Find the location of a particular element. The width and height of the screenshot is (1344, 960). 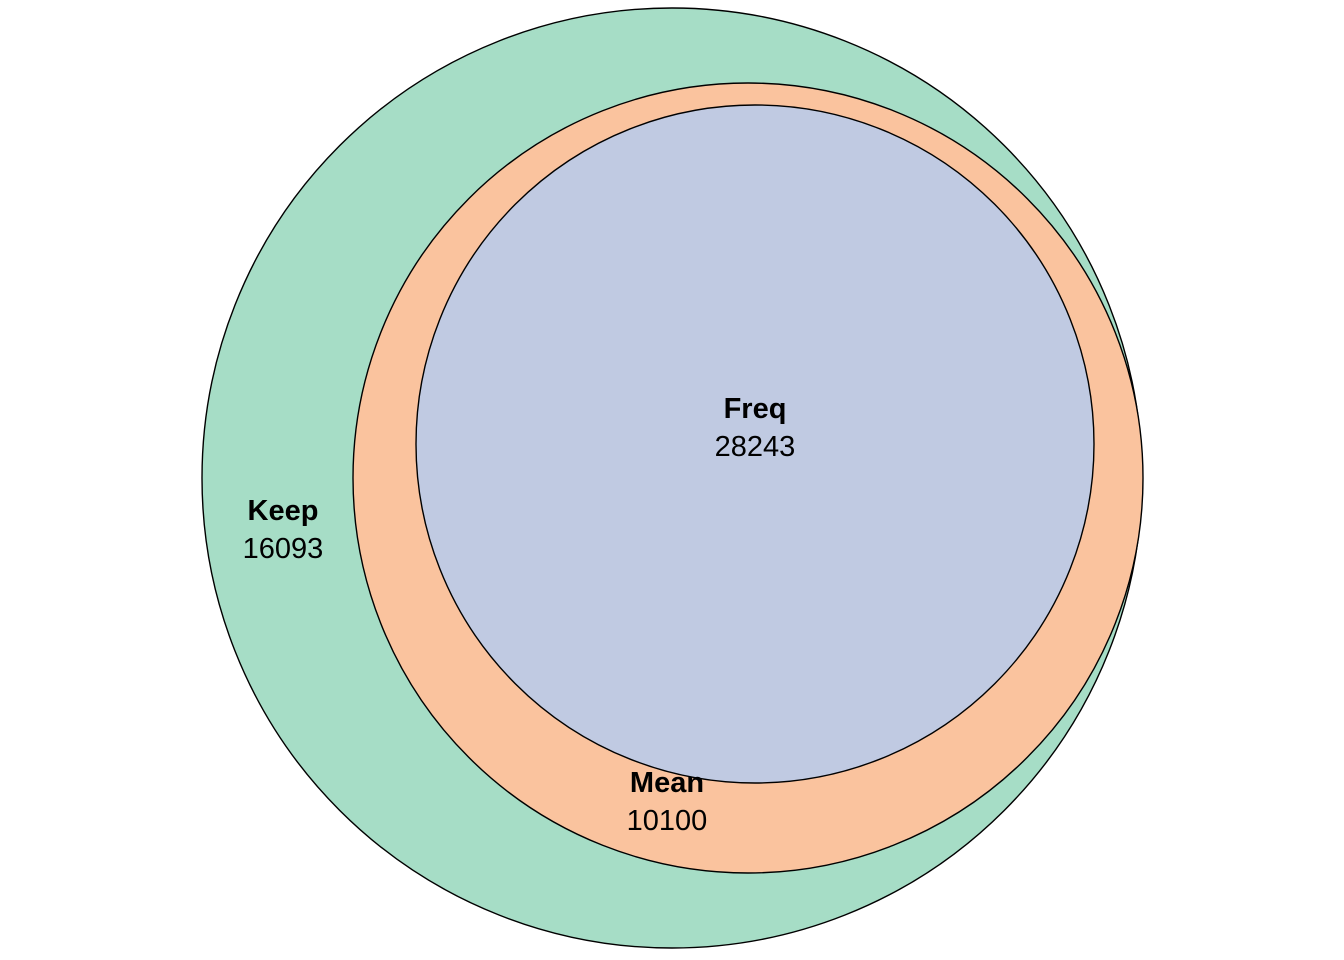

mean-name: Mean is located at coordinates (667, 783).